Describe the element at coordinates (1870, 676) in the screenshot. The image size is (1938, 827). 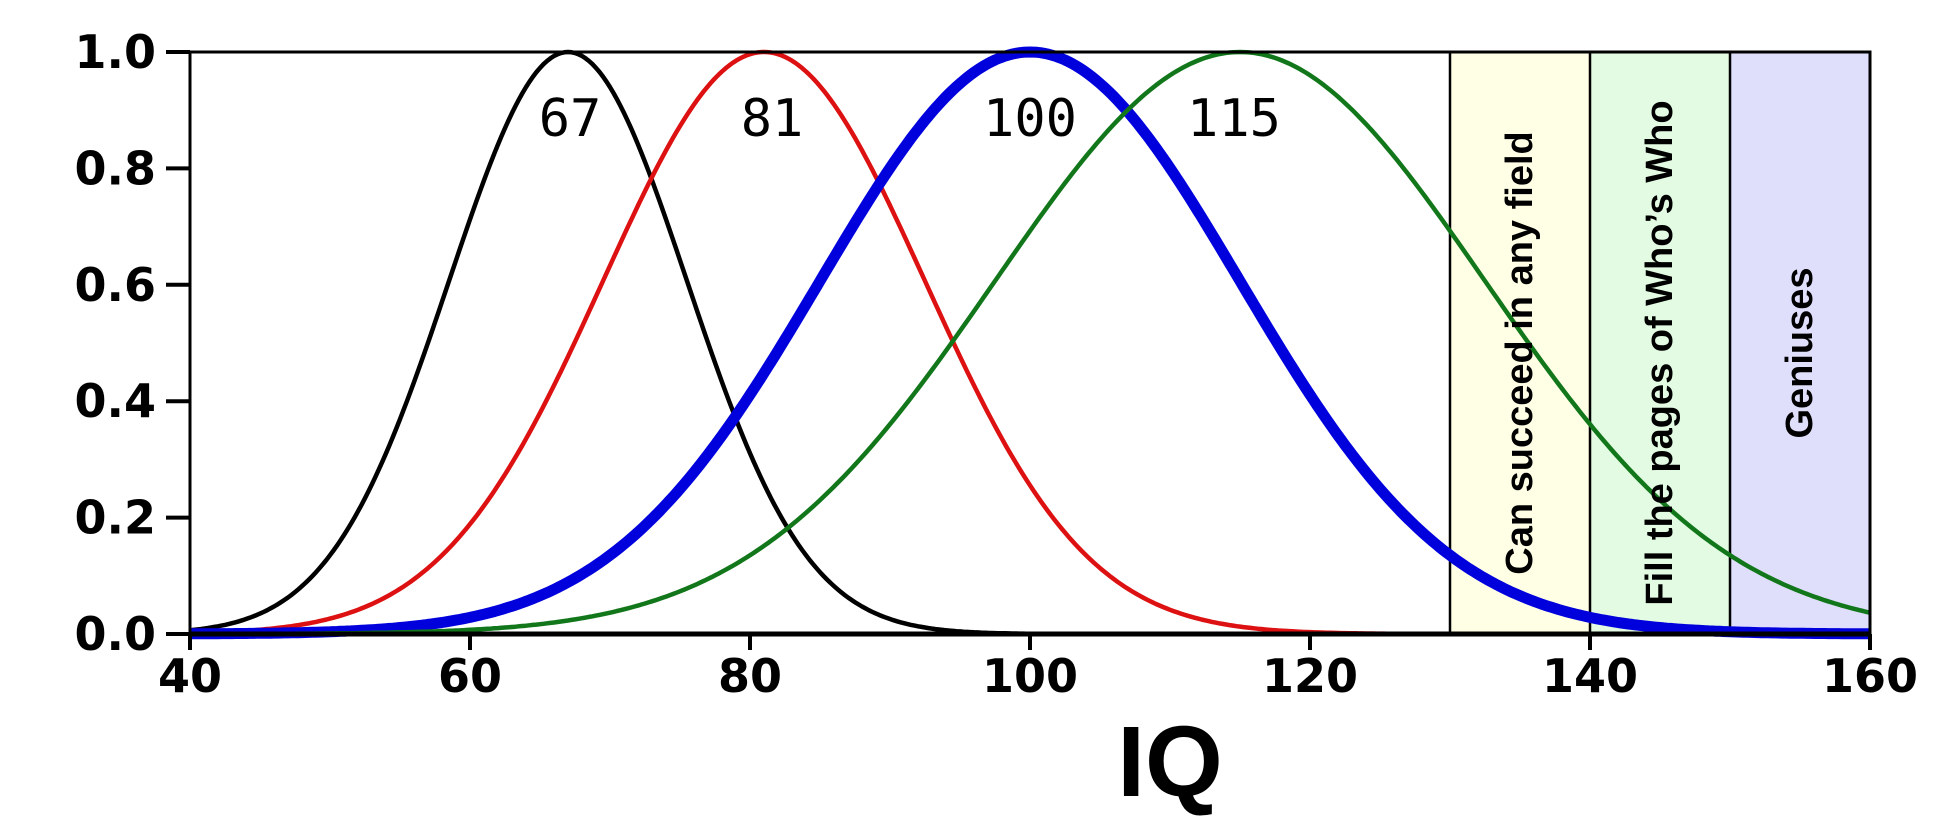
I see `x-tick-label-160: 160` at that location.